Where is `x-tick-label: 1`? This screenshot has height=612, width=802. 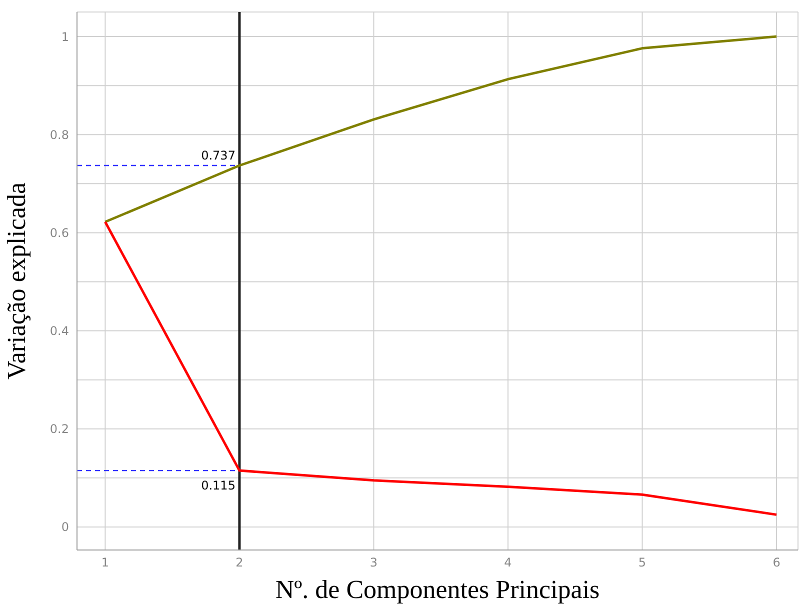
x-tick-label: 1 is located at coordinates (105, 563).